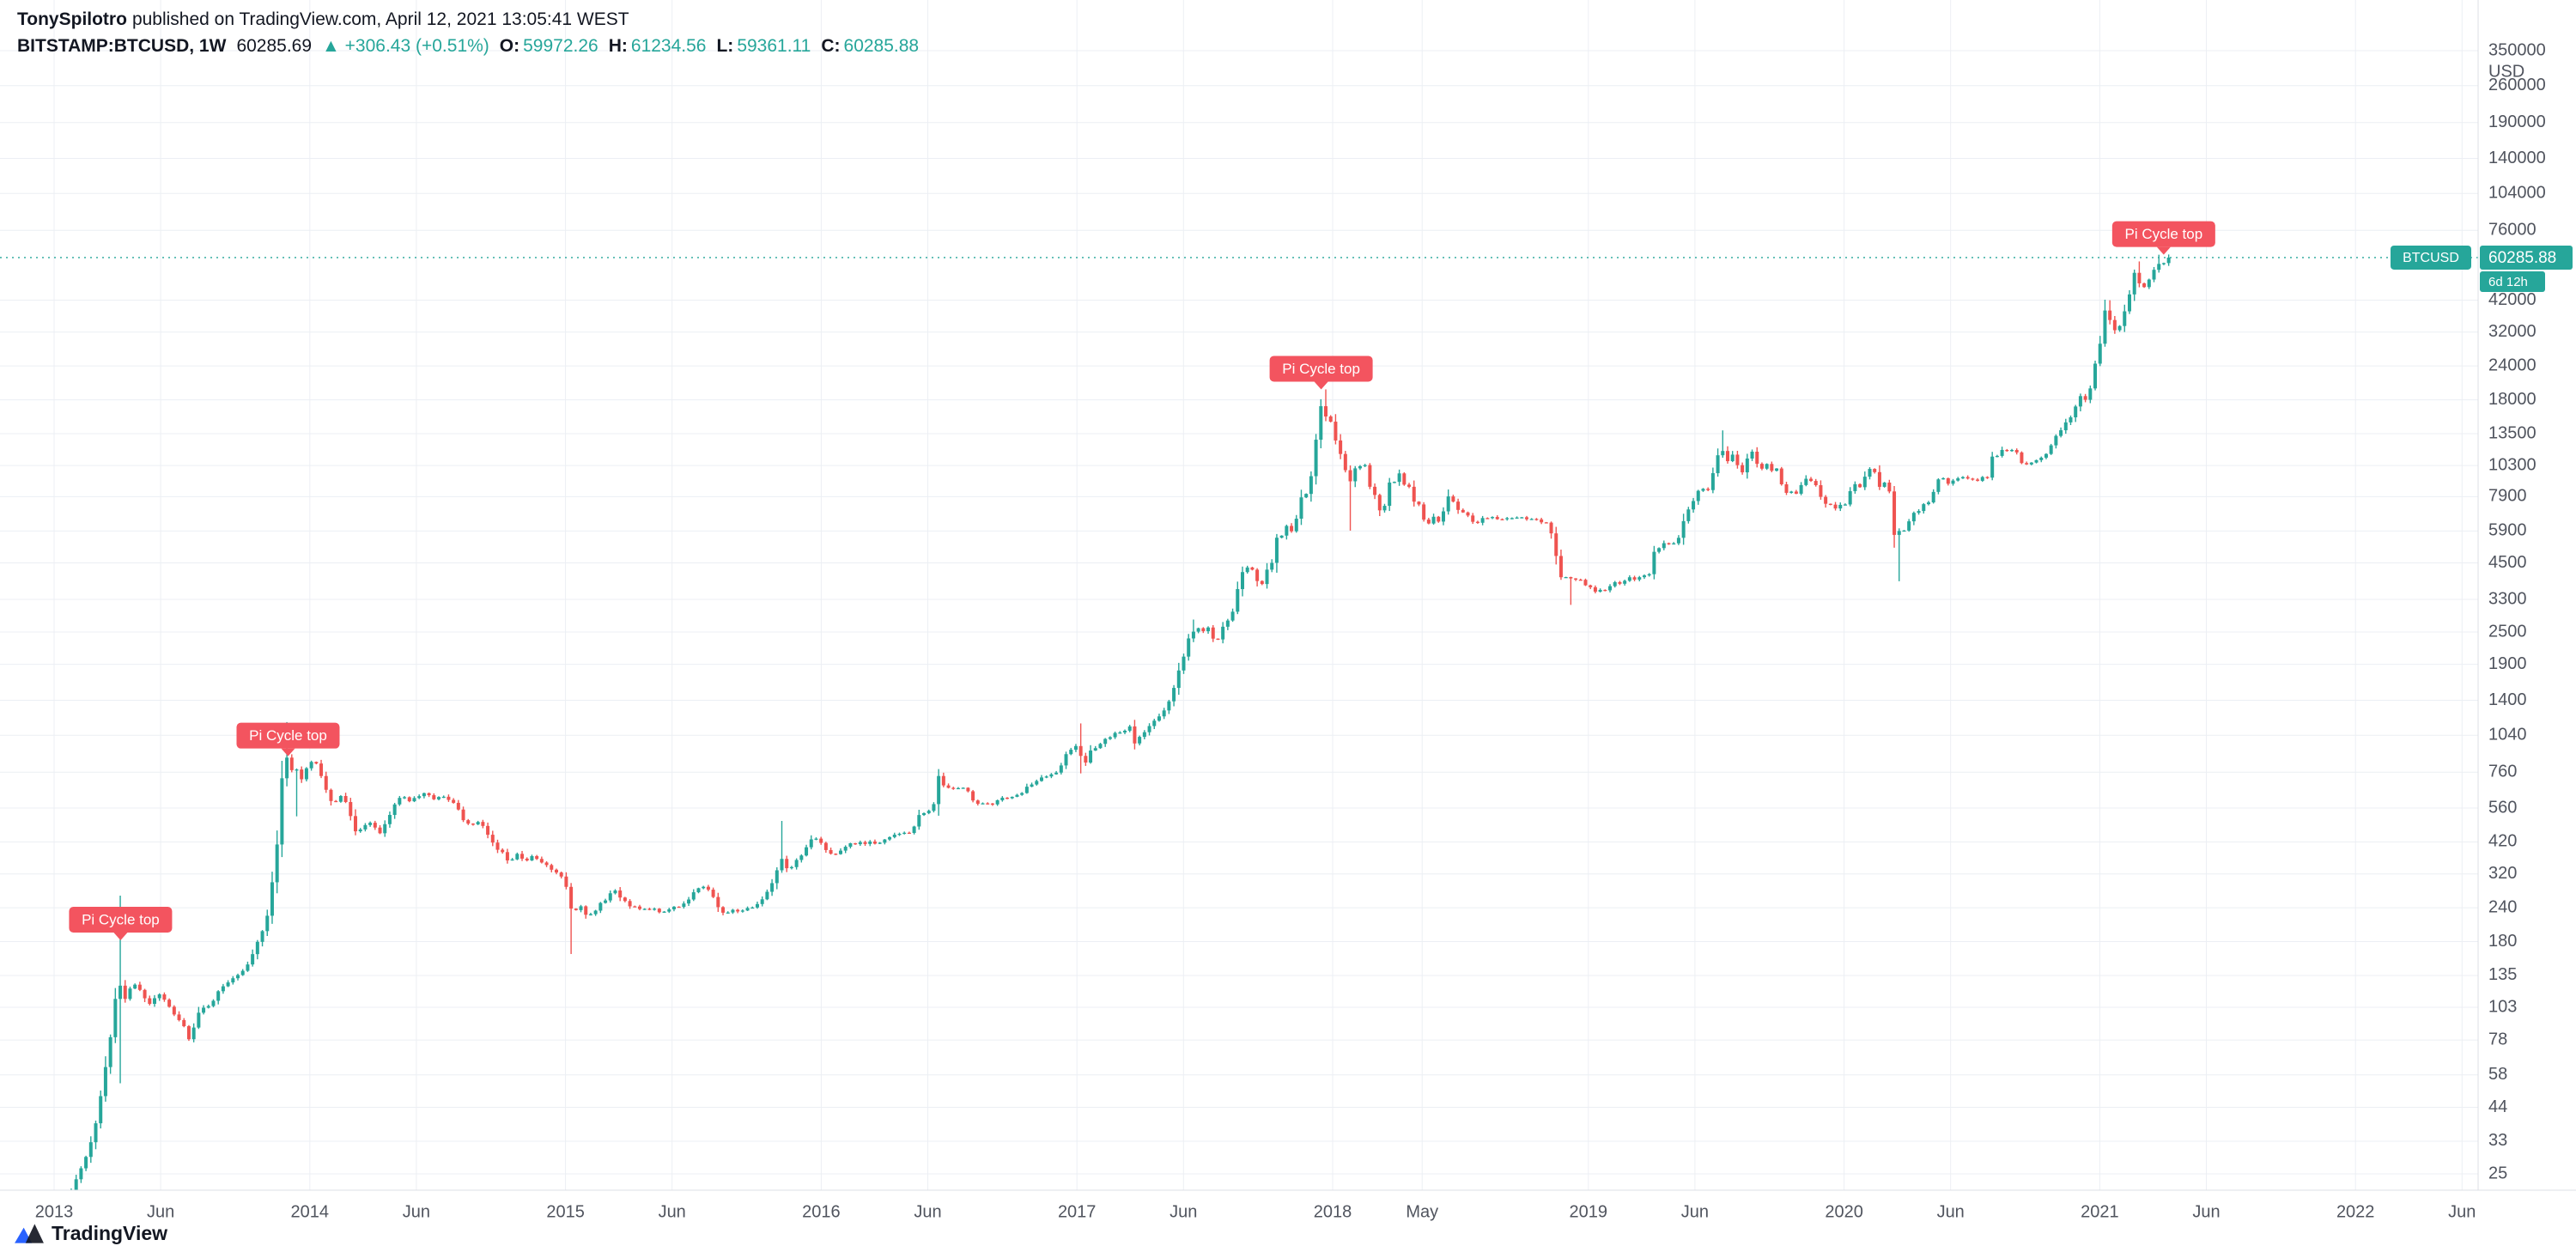  Describe the element at coordinates (2507, 496) in the screenshot. I see `price-tick-label: 7900` at that location.